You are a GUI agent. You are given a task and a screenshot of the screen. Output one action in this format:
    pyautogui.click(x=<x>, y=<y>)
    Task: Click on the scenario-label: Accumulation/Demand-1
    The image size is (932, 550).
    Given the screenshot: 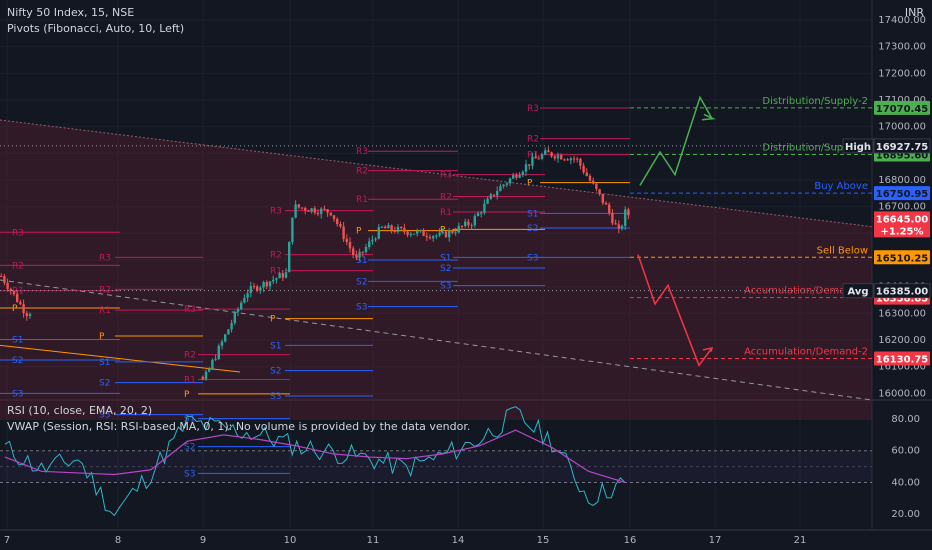 What is the action you would take?
    pyautogui.click(x=806, y=291)
    